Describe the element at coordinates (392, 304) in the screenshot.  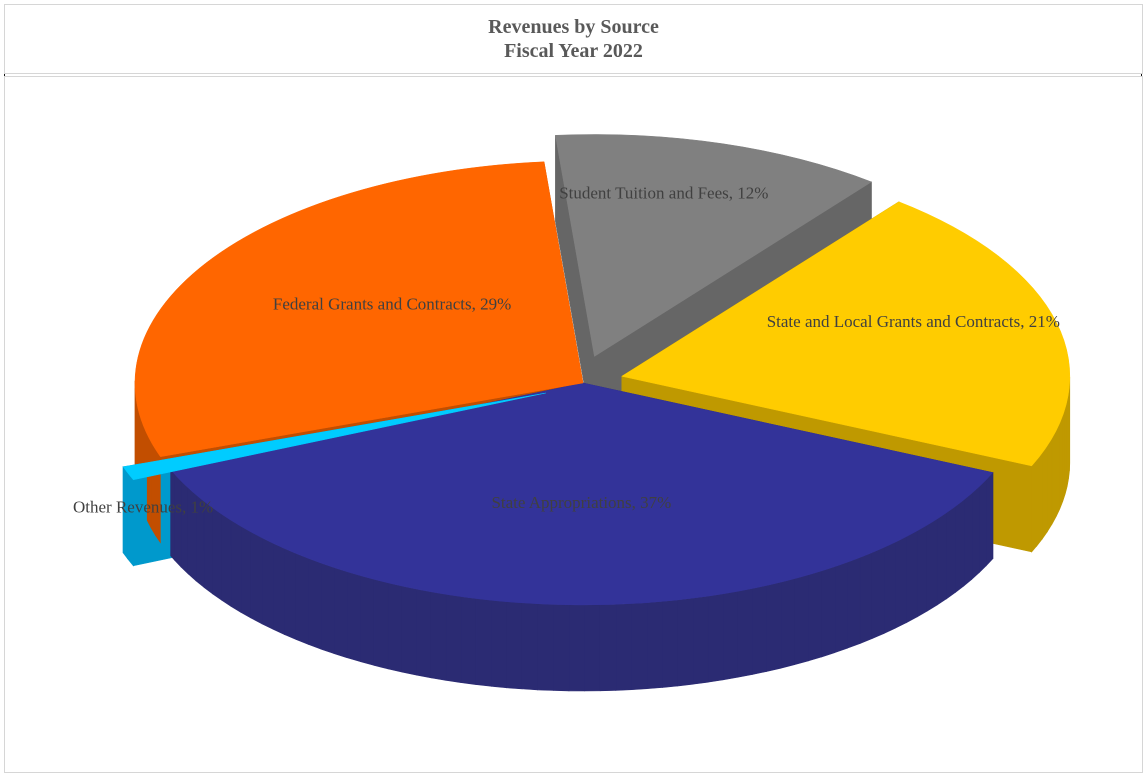
I see `slice-label-4: Federal Grants and Contracts, 29%` at that location.